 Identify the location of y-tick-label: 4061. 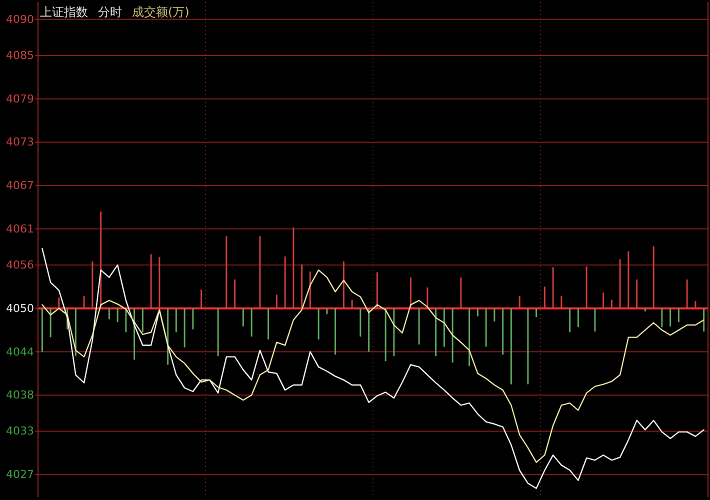
(20, 229).